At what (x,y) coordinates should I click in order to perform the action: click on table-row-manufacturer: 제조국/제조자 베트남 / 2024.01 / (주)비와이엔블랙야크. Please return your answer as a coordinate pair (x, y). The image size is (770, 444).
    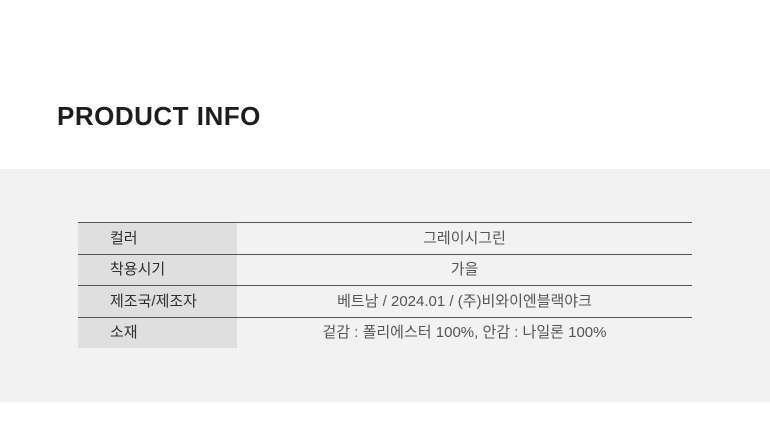
    Looking at the image, I should click on (385, 301).